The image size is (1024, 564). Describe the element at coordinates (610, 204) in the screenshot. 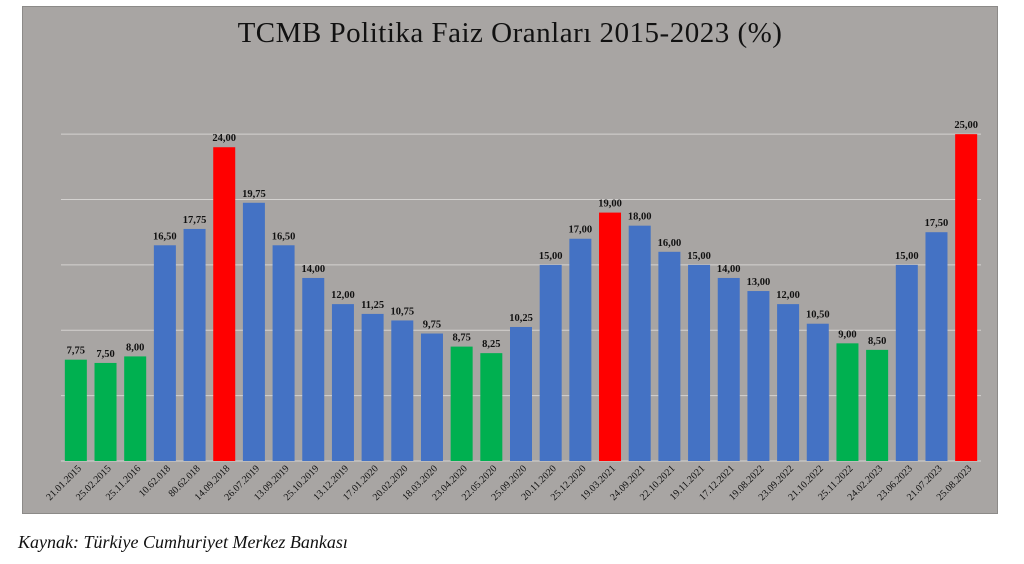

I see `data-label: 19,00` at that location.